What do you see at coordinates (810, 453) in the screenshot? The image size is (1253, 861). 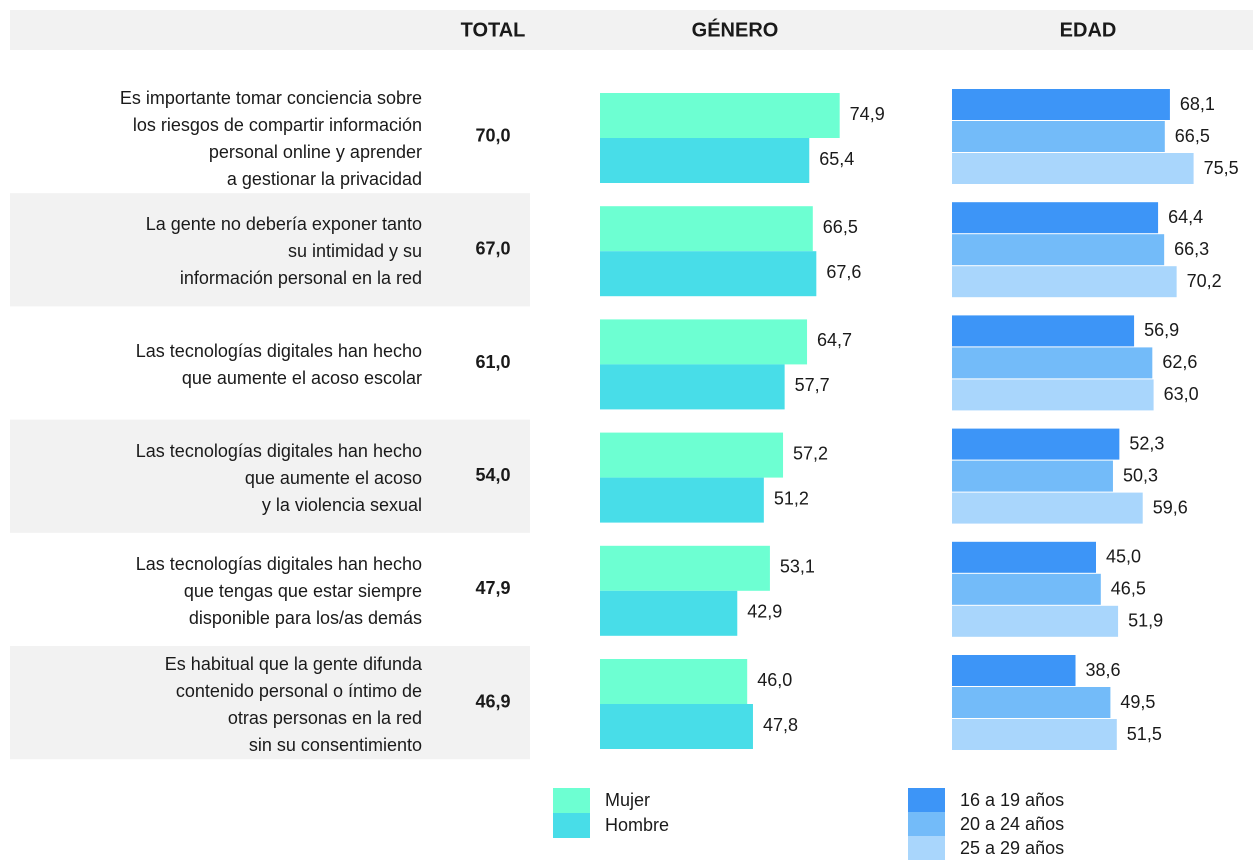 I see `gender-value-label: 57,2` at bounding box center [810, 453].